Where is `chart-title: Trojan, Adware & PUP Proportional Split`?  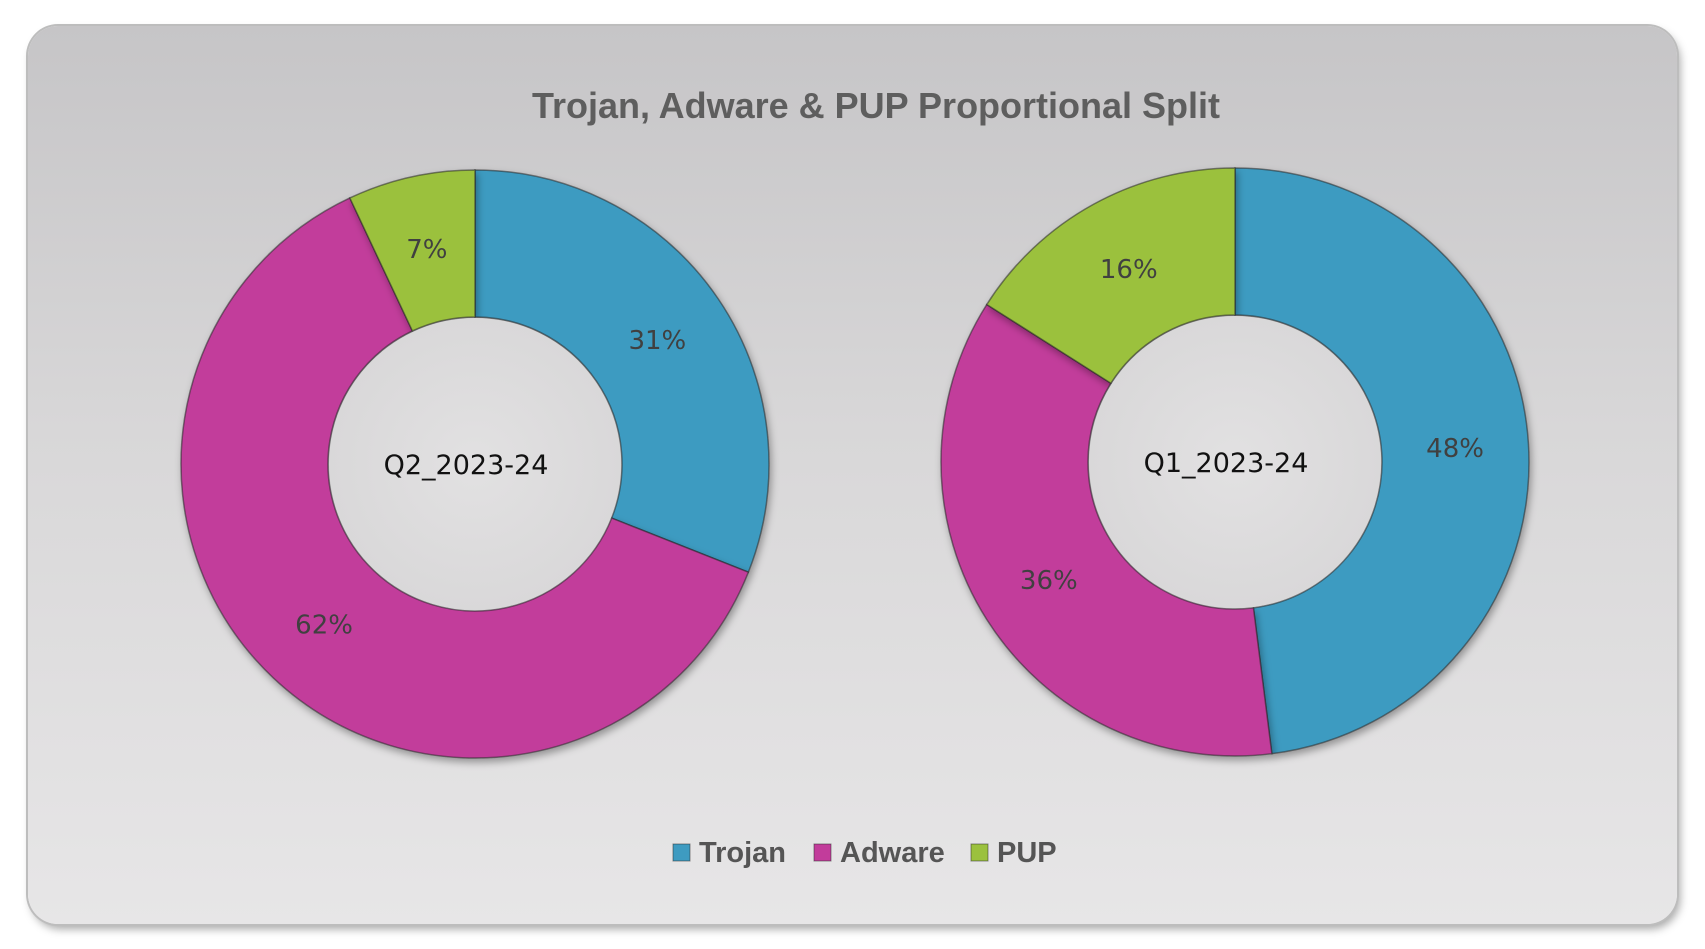 chart-title: Trojan, Adware & PUP Proportional Split is located at coordinates (876, 105).